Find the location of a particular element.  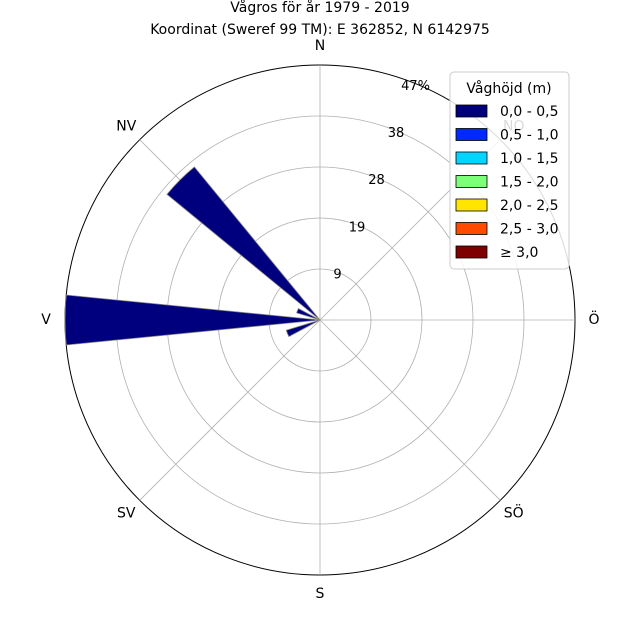

radial-tick-labels: 9 19 28 38 47% is located at coordinates (381, 180).